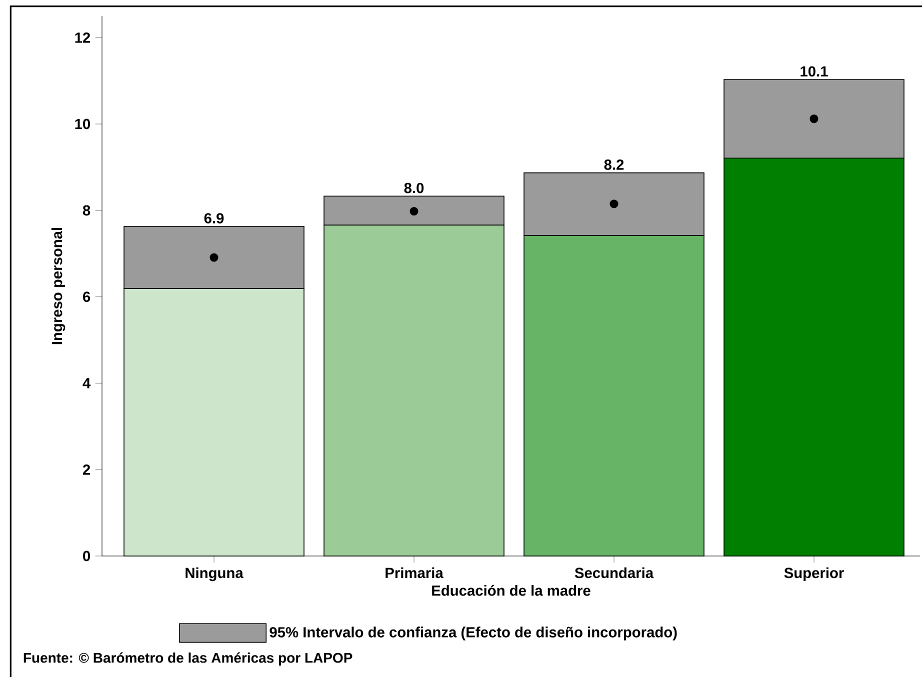  What do you see at coordinates (415, 572) in the screenshot?
I see `x-tick-label: Primaria` at bounding box center [415, 572].